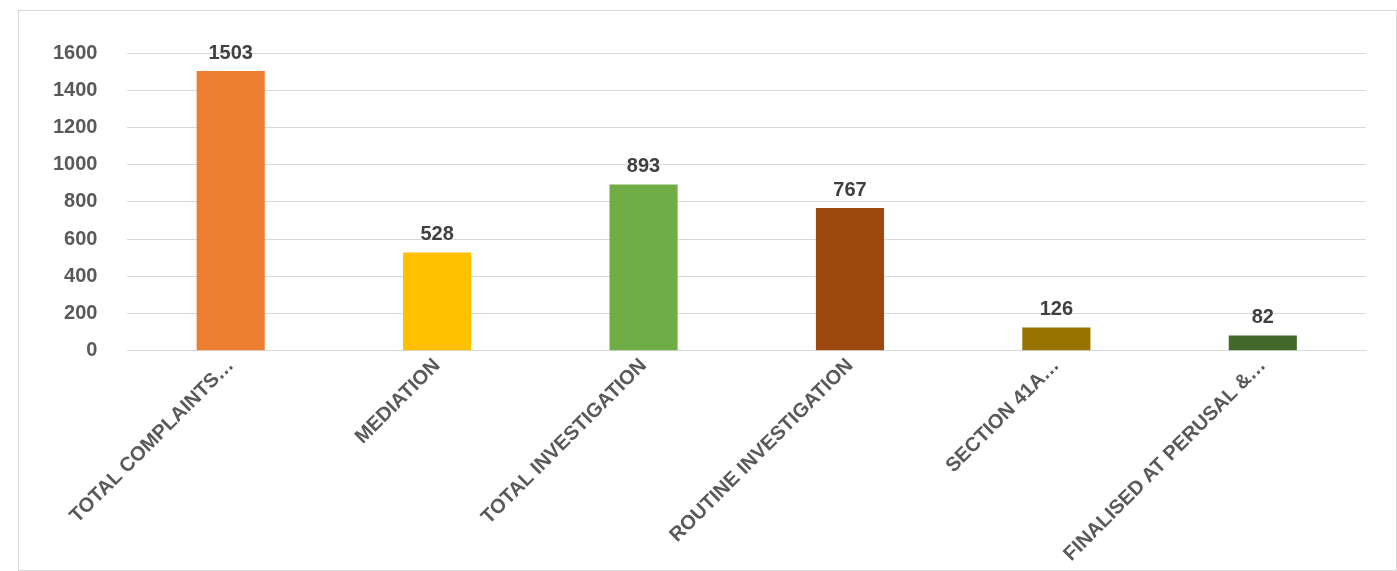 The image size is (1397, 571). I want to click on data-label: 82, so click(1262, 316).